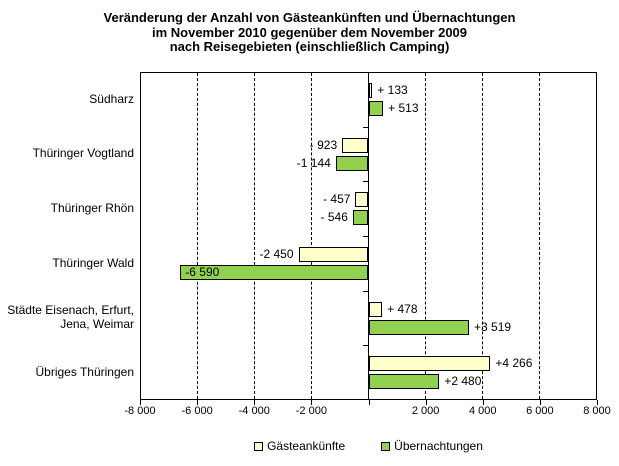 The height and width of the screenshot is (466, 619). I want to click on bar-value-label: + 513, so click(403, 107).